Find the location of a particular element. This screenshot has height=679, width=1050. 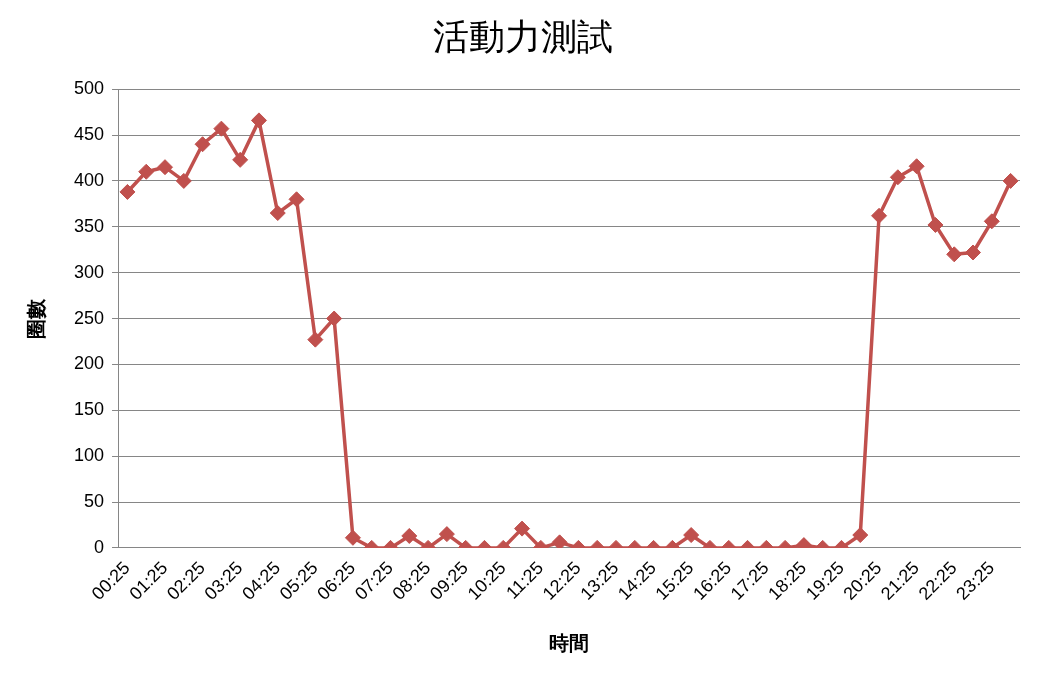

y-tick-label: 100 is located at coordinates (89, 455).